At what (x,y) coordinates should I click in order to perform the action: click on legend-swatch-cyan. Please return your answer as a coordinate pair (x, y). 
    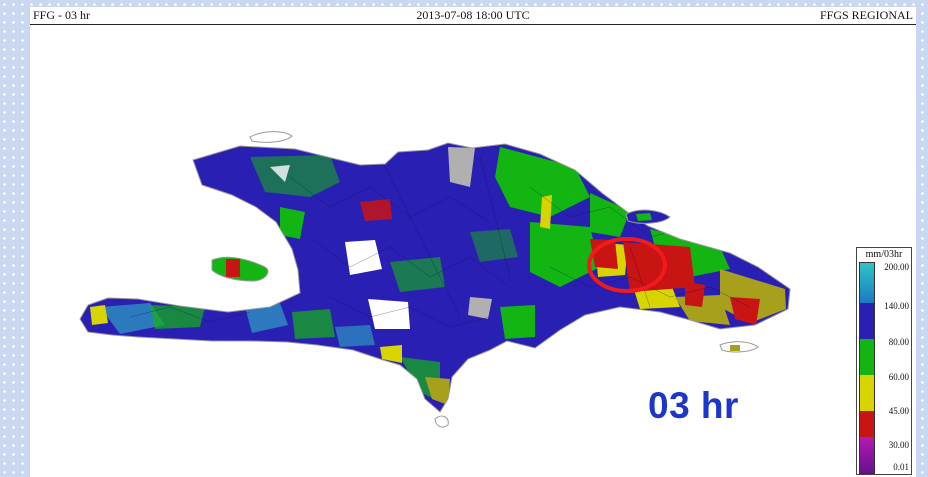
    Looking at the image, I should click on (867, 283).